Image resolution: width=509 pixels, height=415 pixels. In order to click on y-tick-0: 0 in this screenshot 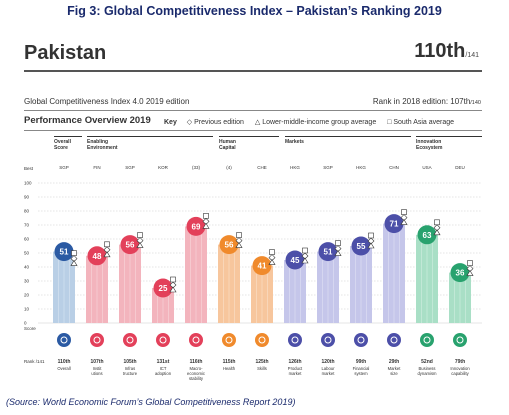, I will do `click(25, 323)`.